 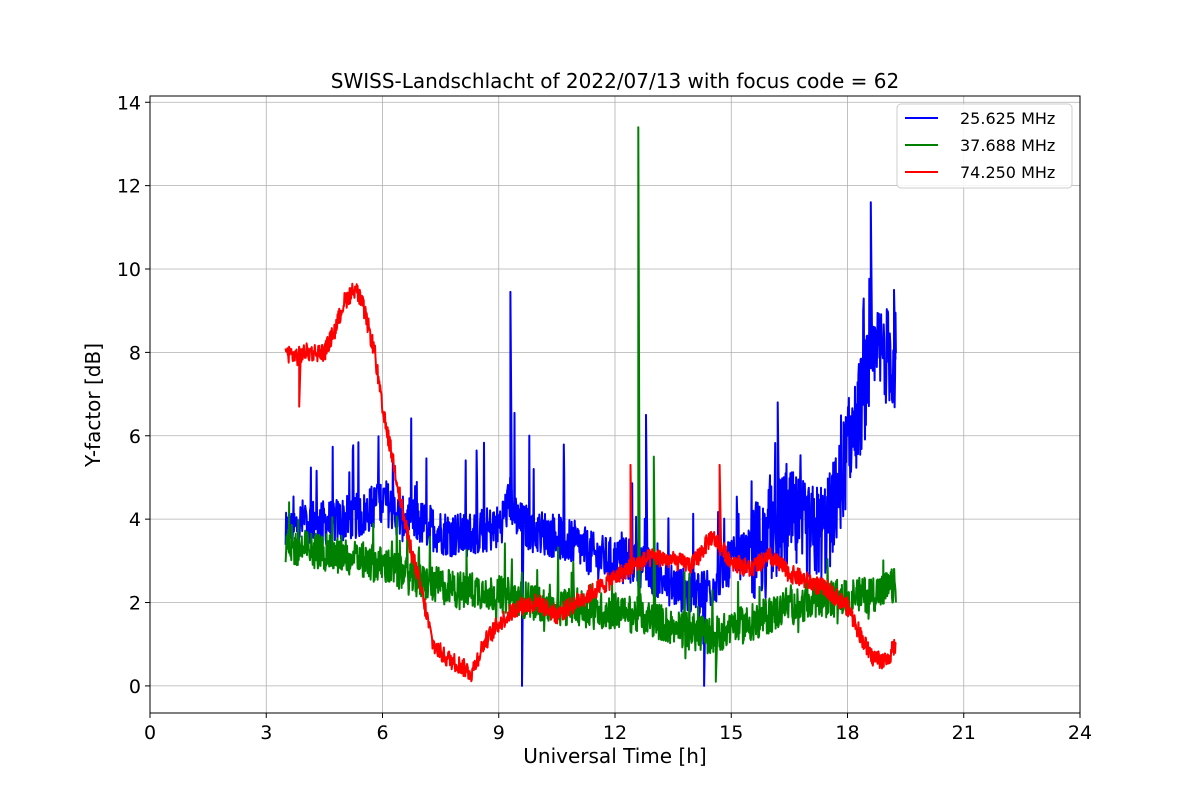 What do you see at coordinates (731, 733) in the screenshot?
I see `x-tick-label: 15` at bounding box center [731, 733].